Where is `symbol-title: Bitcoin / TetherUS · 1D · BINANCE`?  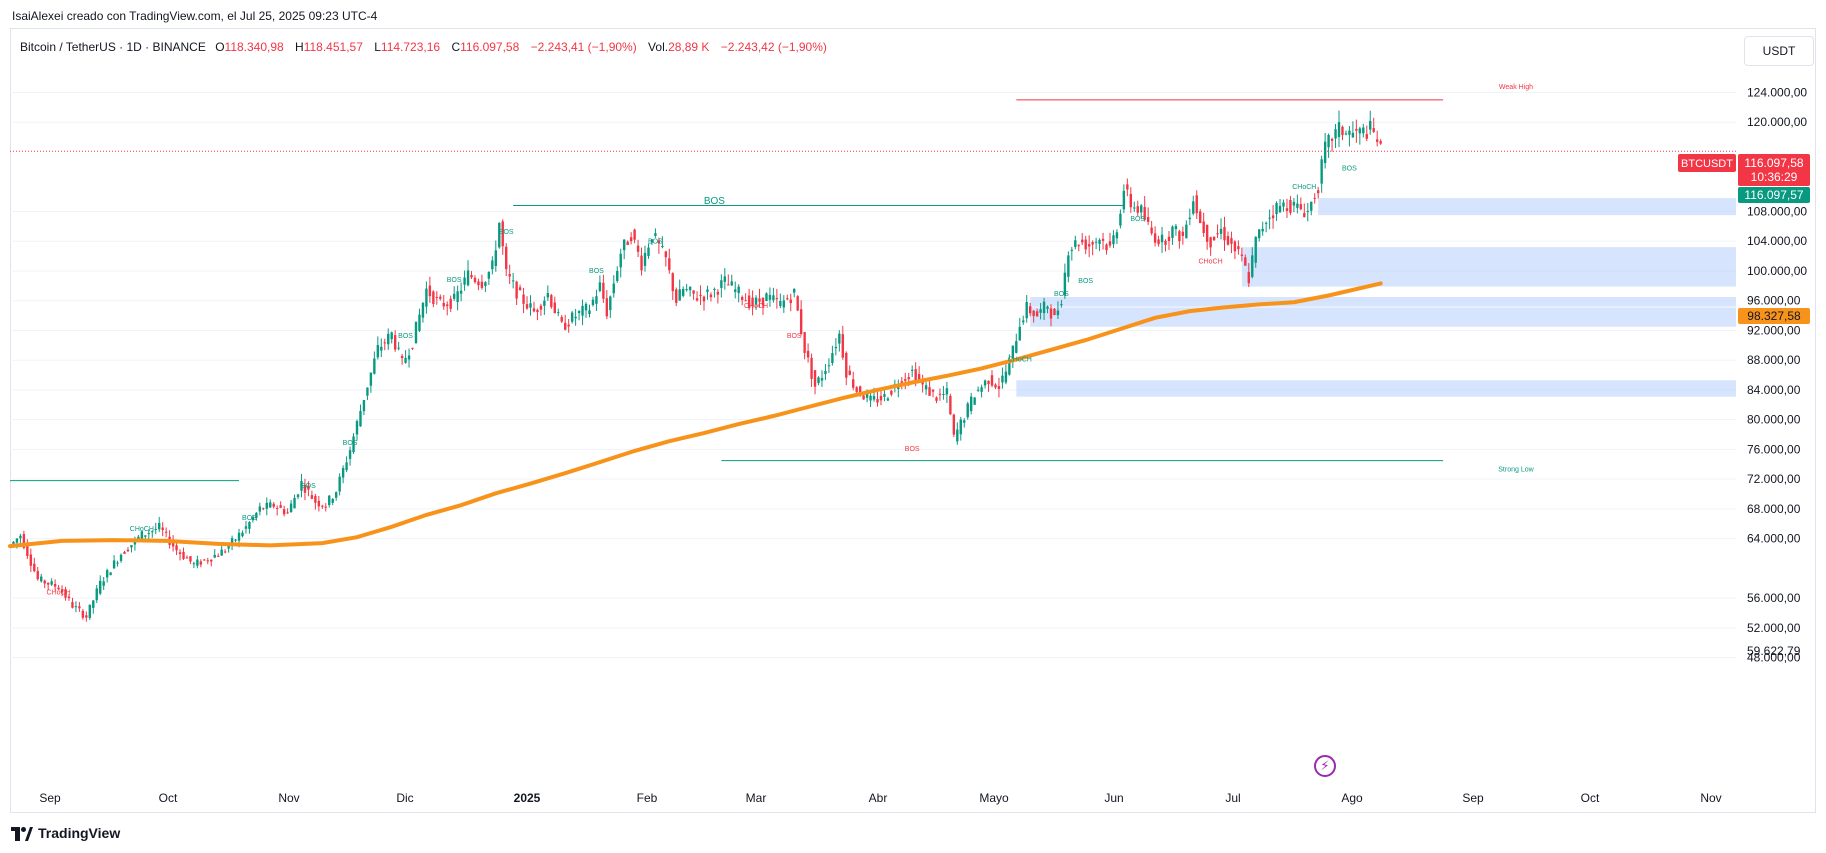
symbol-title: Bitcoin / TetherUS · 1D · BINANCE is located at coordinates (113, 47).